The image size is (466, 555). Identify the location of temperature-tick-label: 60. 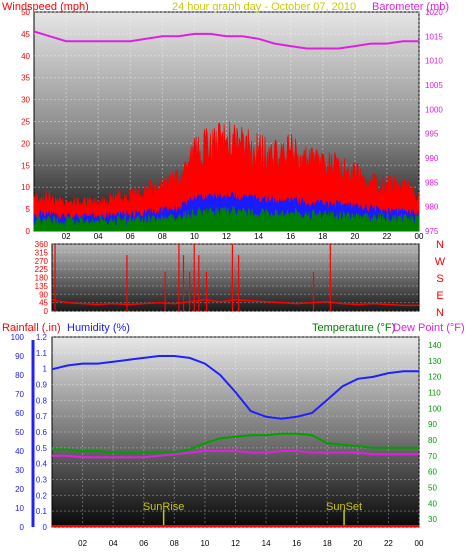
(432, 472).